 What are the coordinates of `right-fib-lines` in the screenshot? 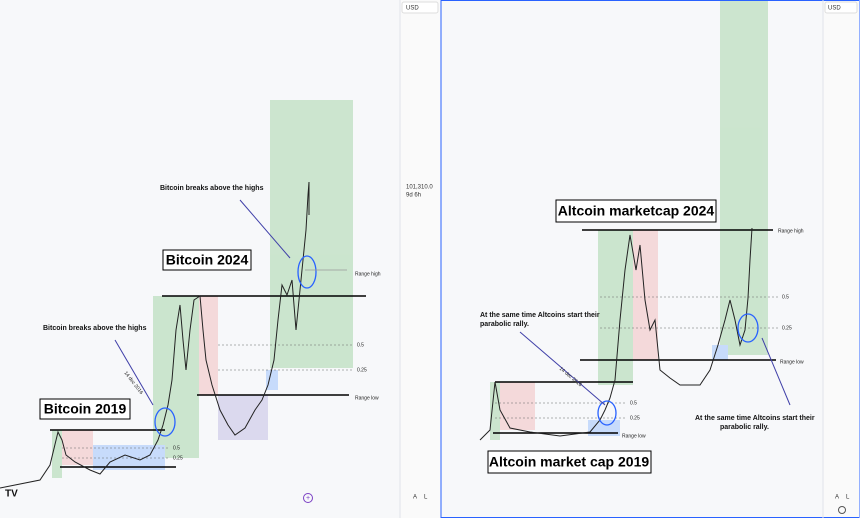 It's located at (636, 357).